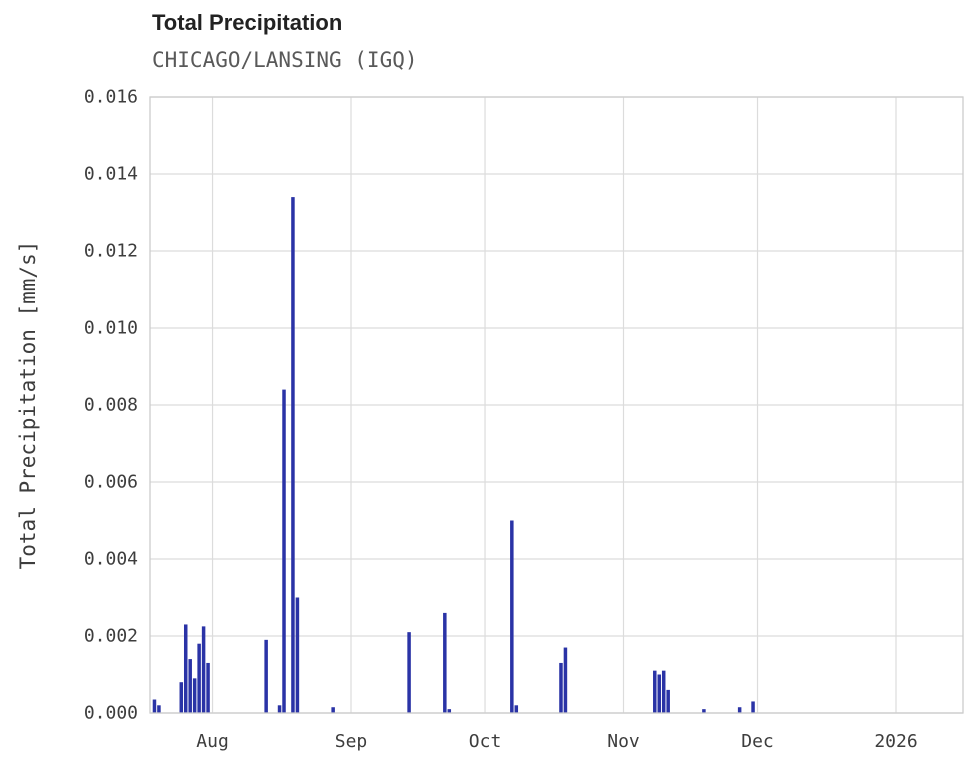  I want to click on y-tick-label: 0.000, so click(111, 713).